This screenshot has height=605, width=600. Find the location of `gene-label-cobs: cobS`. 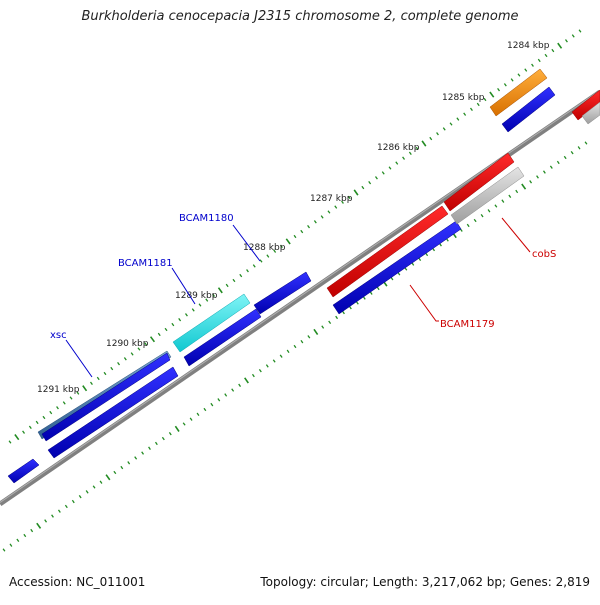

gene-label-cobs: cobS is located at coordinates (544, 254).